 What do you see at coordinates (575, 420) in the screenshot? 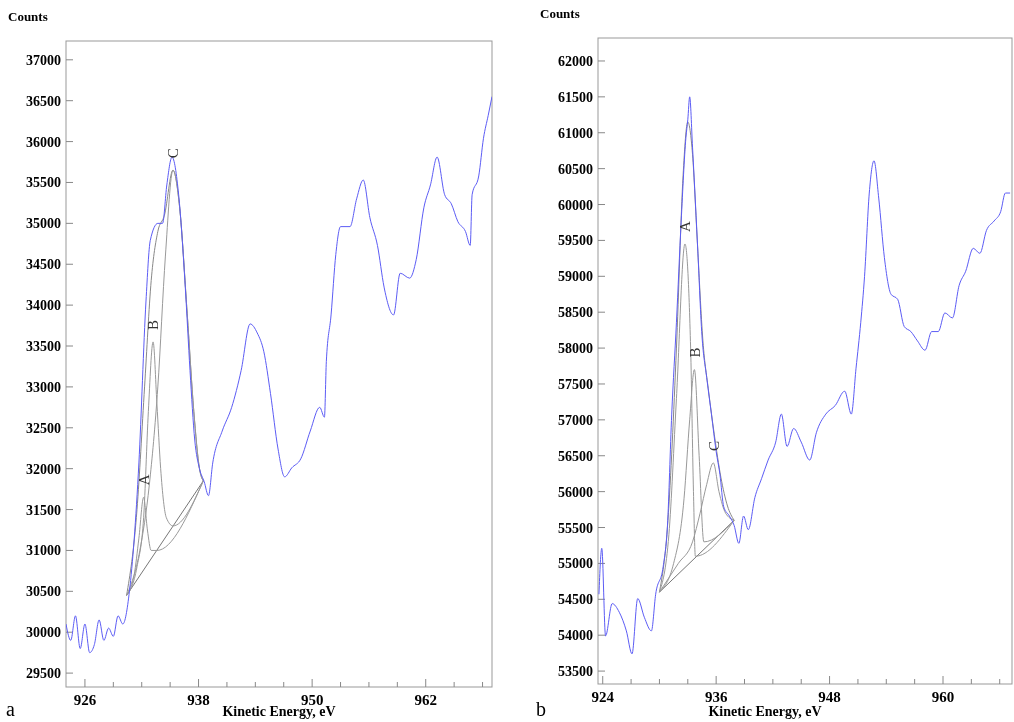
I see `y-tick-label: 57000` at bounding box center [575, 420].